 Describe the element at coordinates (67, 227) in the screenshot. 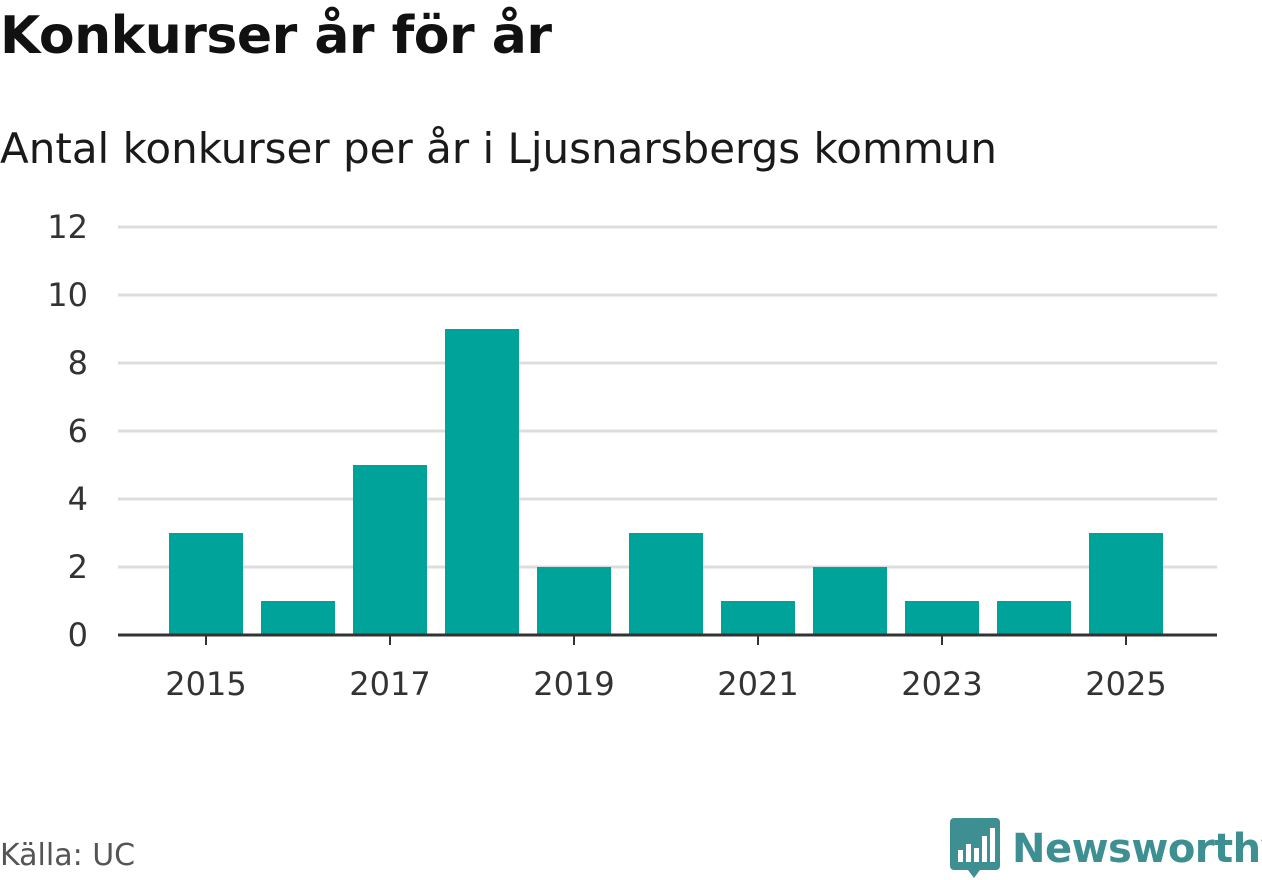

I see `y-tick-label-12: 12` at that location.